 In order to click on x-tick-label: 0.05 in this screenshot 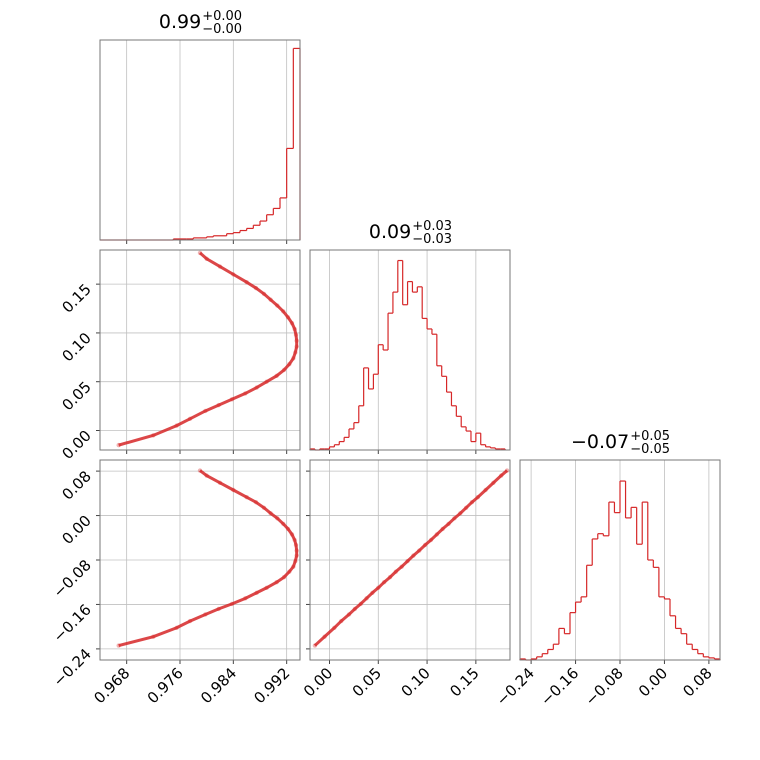, I will do `click(367, 682)`.